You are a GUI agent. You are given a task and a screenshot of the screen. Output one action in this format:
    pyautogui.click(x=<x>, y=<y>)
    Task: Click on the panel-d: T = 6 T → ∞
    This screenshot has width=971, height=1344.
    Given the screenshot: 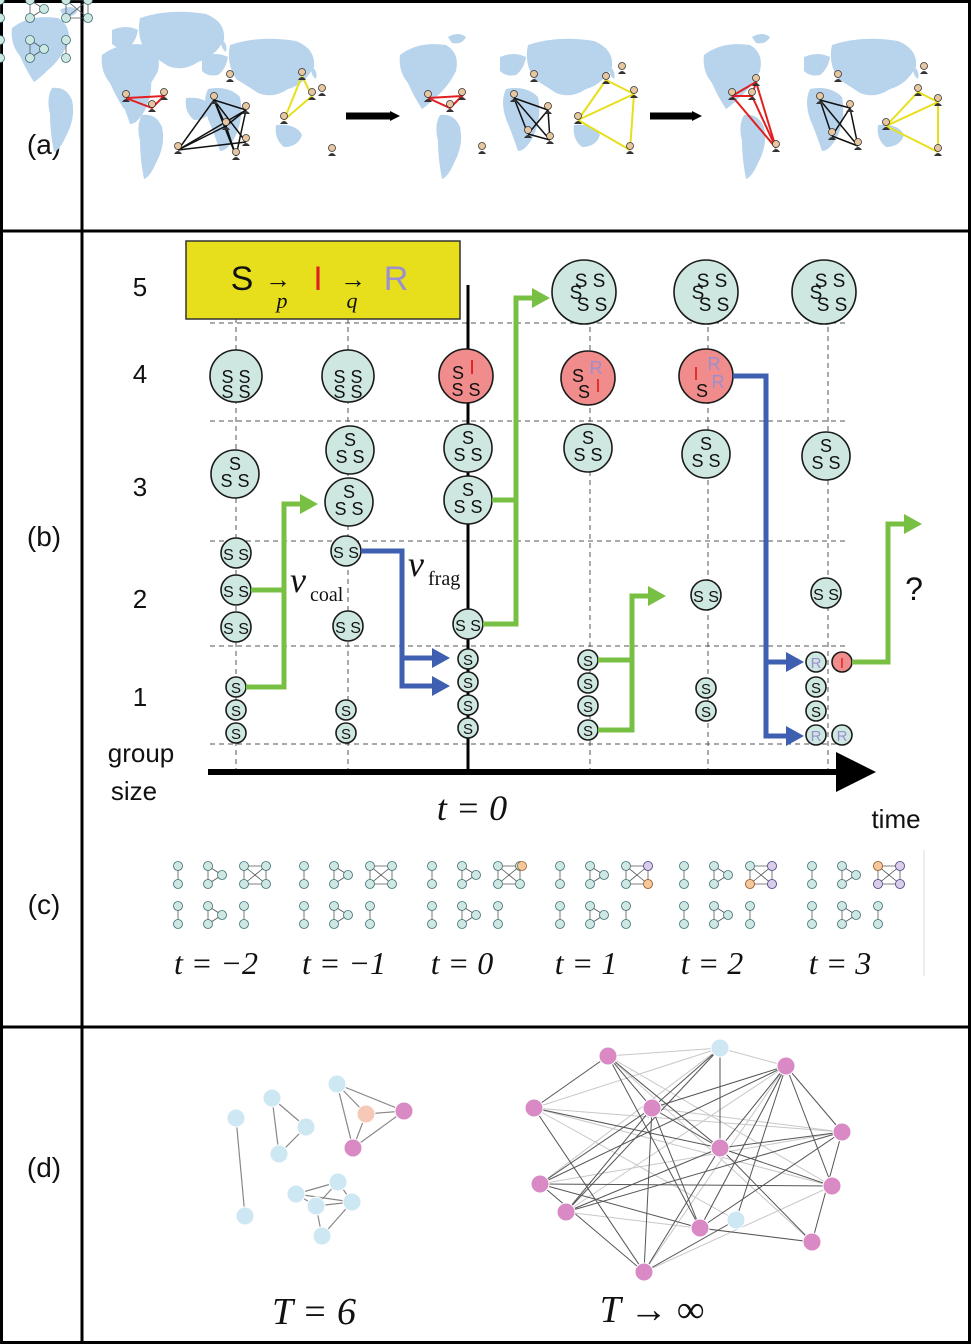 What is the action you would take?
    pyautogui.click(x=539, y=1185)
    